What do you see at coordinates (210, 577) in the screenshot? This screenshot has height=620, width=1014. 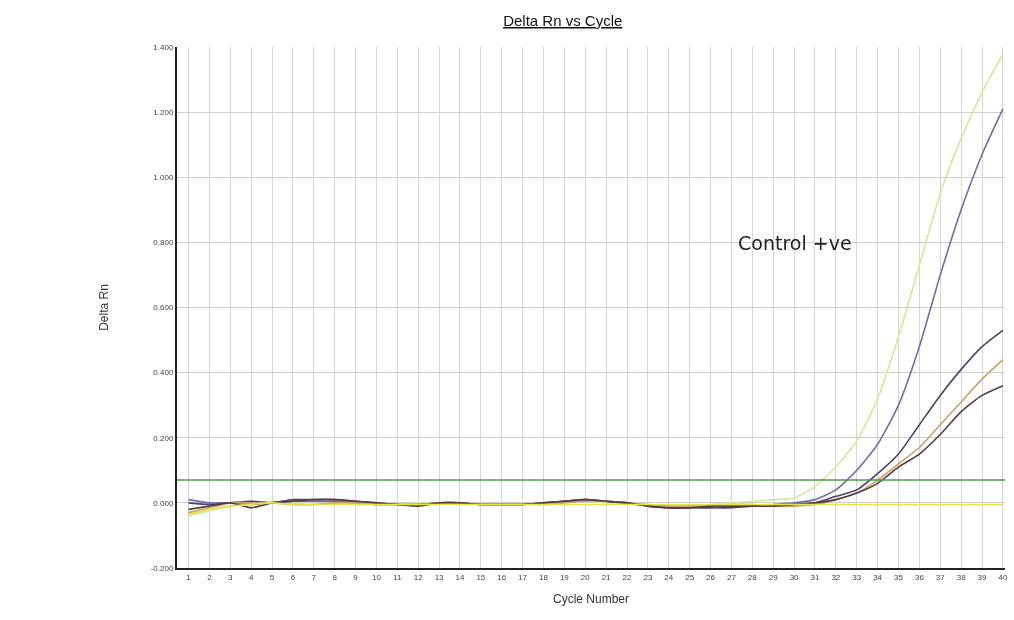 I see `x-tick-label: 2` at bounding box center [210, 577].